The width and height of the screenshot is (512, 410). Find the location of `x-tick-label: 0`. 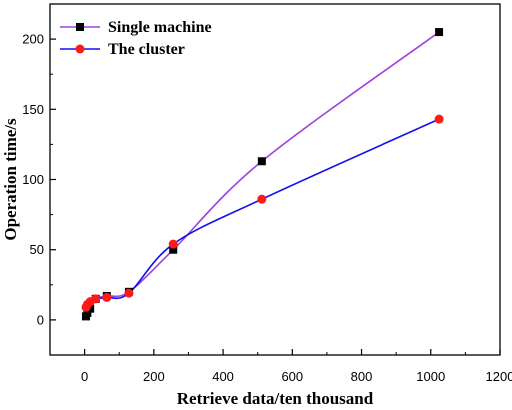

x-tick-label: 0 is located at coordinates (84, 376).